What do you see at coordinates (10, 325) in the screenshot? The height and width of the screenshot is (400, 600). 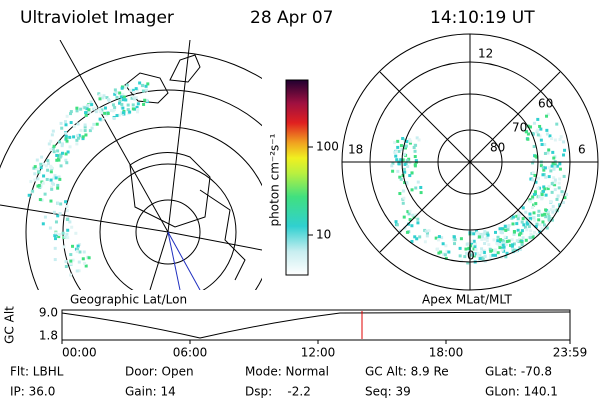 I see `y-axis-label: GC Alt` at bounding box center [10, 325].